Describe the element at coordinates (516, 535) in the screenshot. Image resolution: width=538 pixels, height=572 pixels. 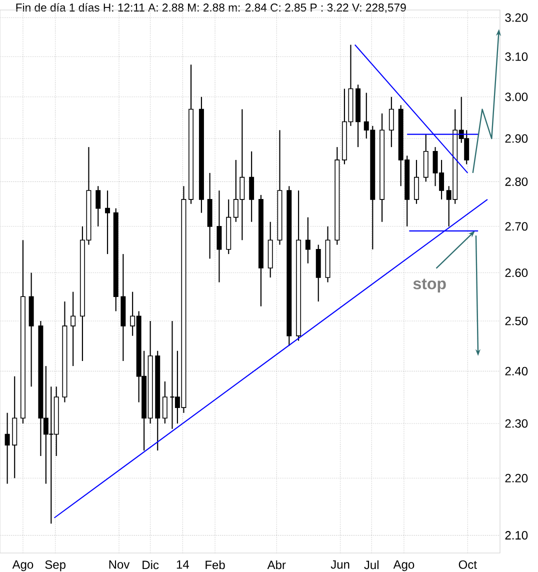
I see `y-tick-label: 2.10` at that location.